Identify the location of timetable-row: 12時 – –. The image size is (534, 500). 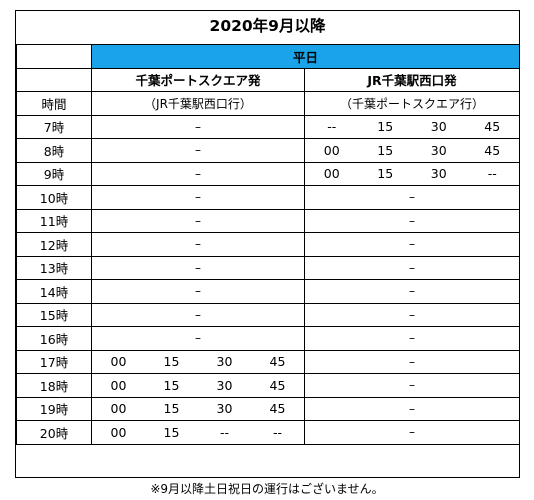
(268, 244).